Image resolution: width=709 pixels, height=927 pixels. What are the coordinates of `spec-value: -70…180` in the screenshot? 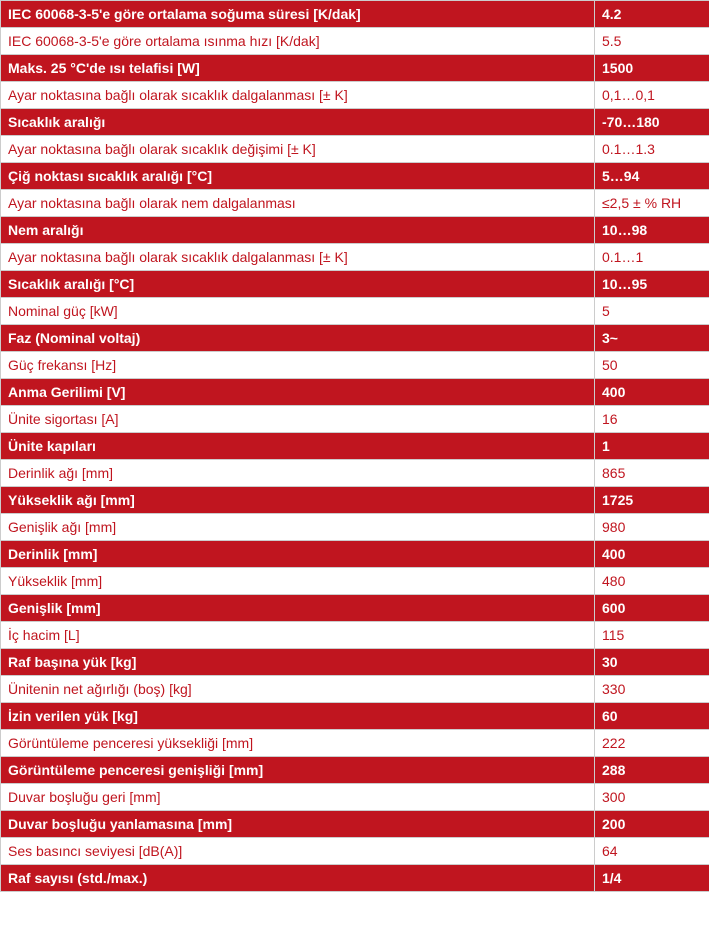 It's located at (651, 122).